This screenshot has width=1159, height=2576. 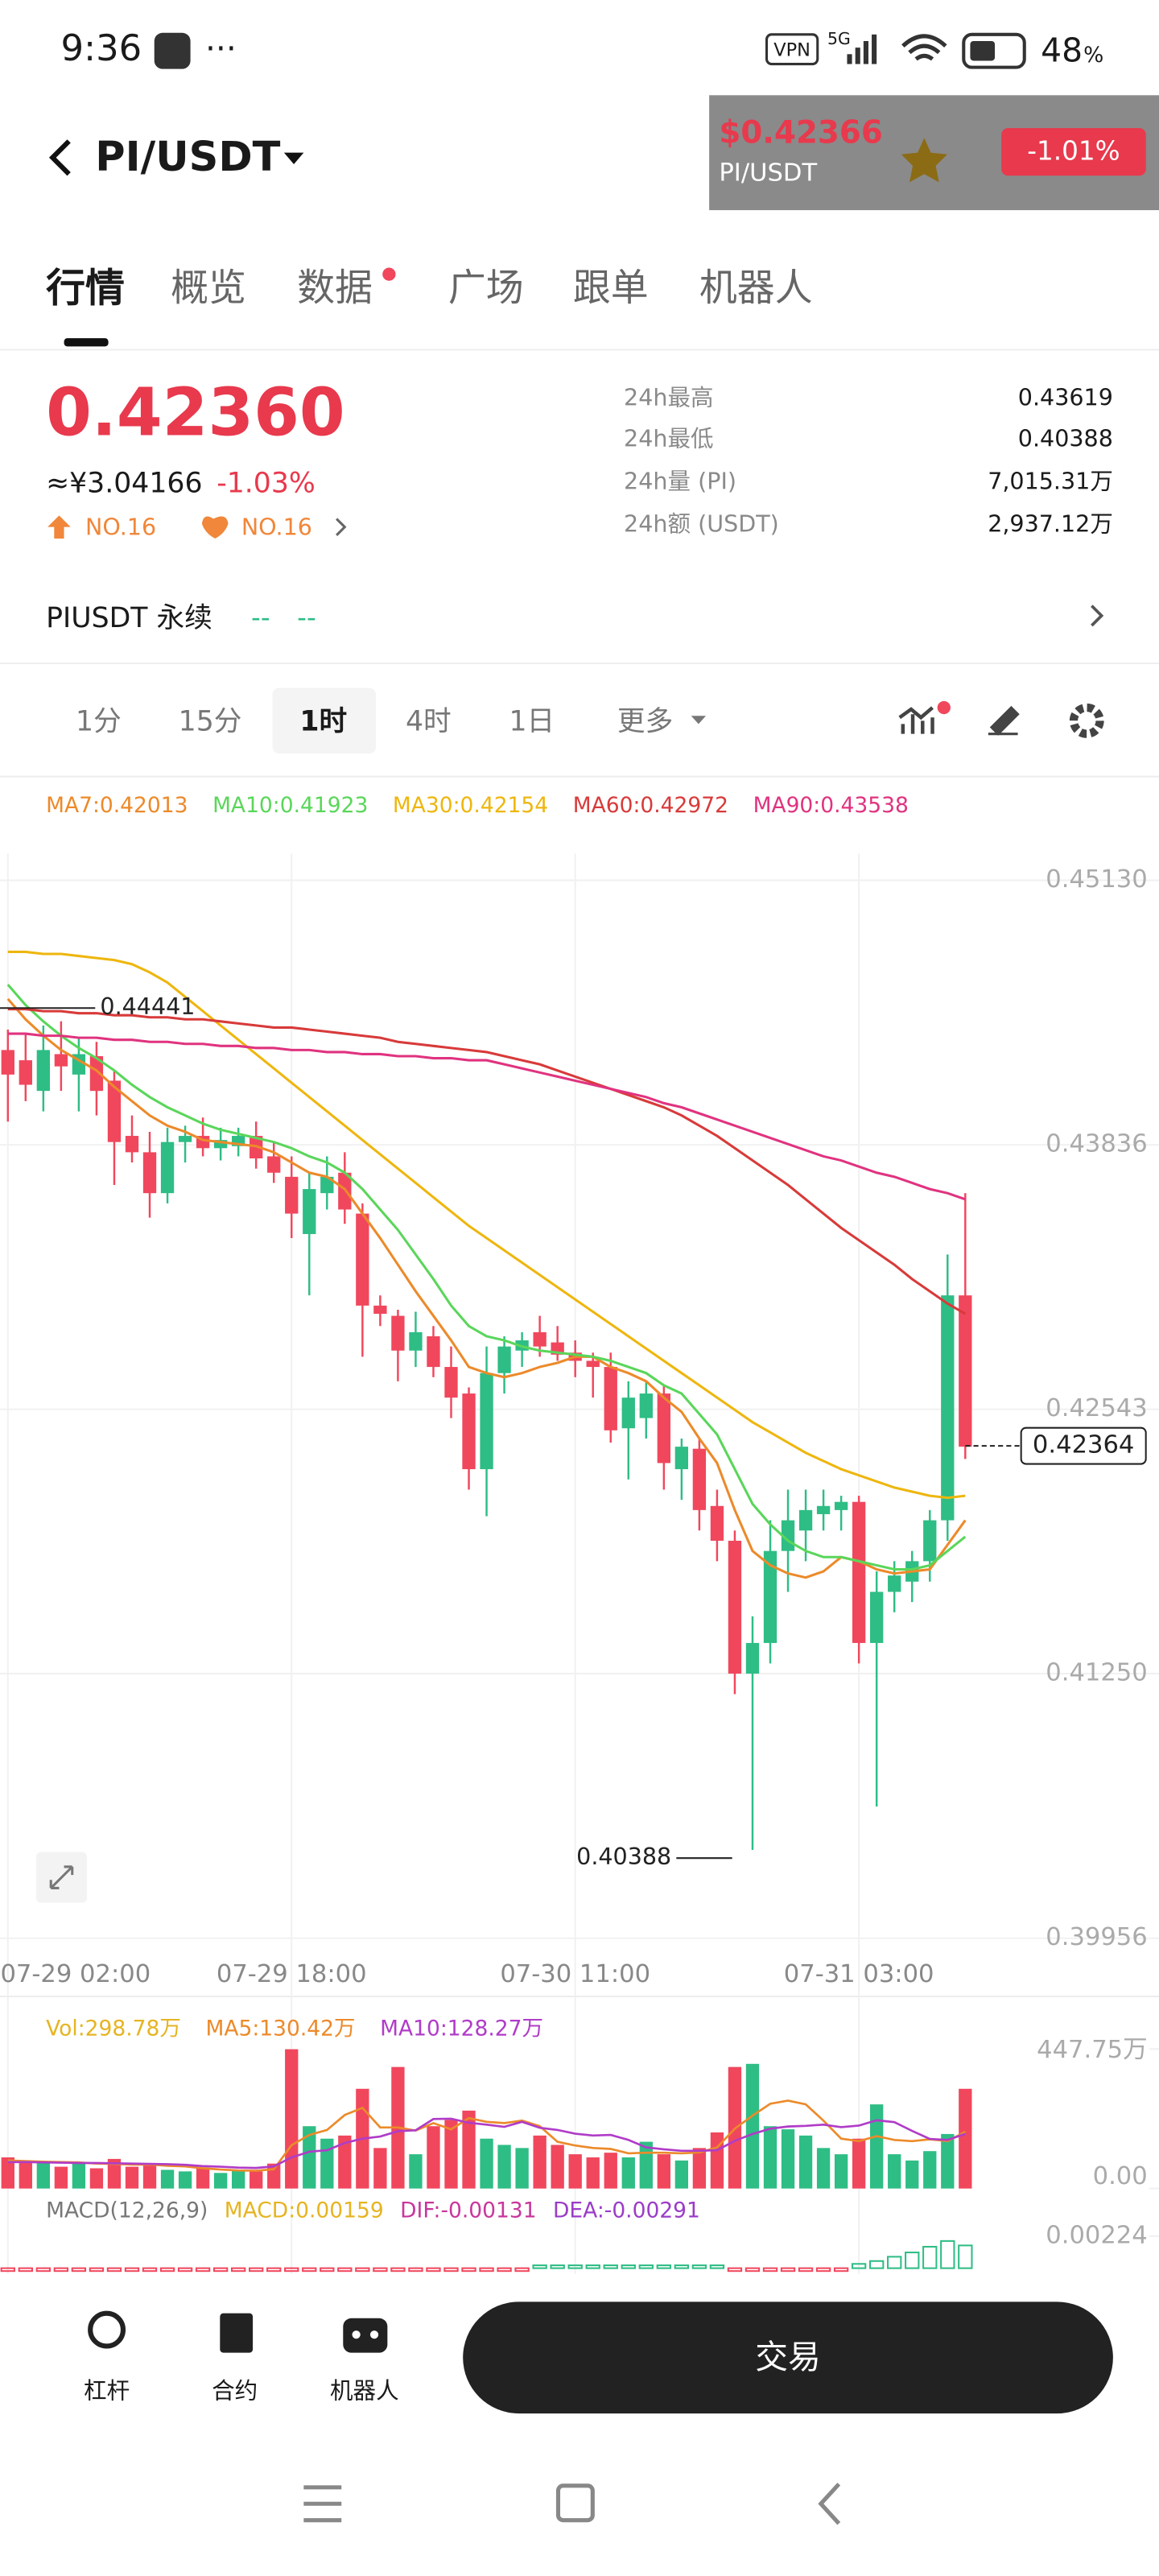 I want to click on tab: 概览, so click(x=208, y=288).